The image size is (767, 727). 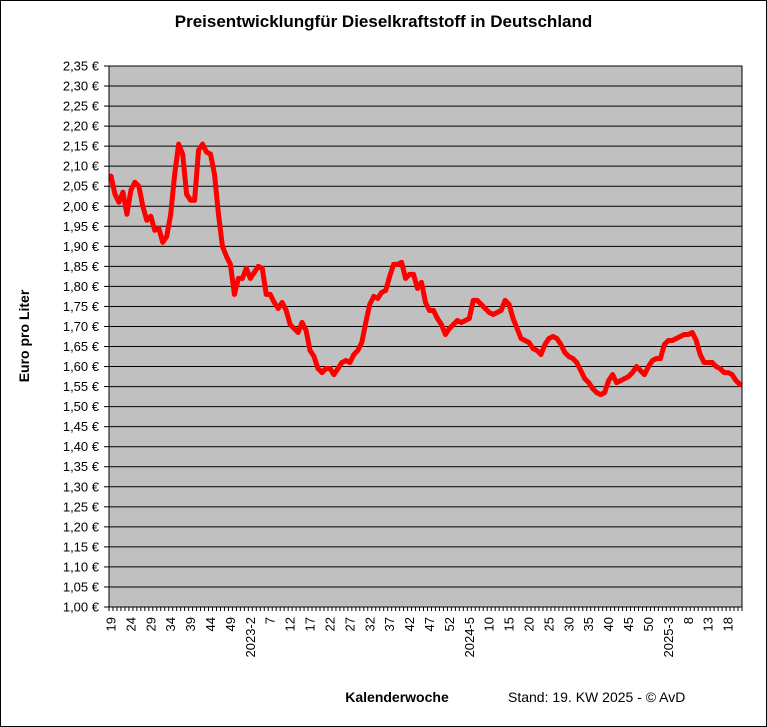 I want to click on x-tick-label: 17, so click(x=310, y=624).